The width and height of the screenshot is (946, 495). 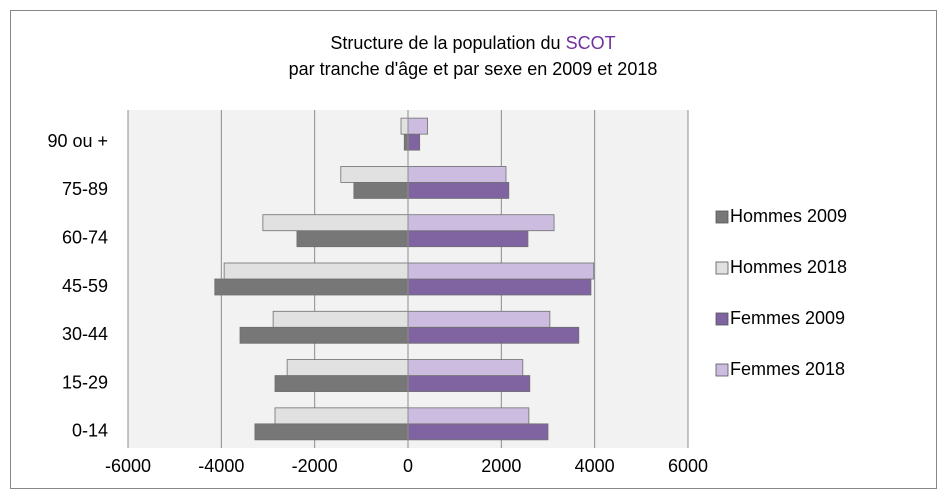 What do you see at coordinates (788, 216) in the screenshot?
I see `legend-label: Hommes 2009` at bounding box center [788, 216].